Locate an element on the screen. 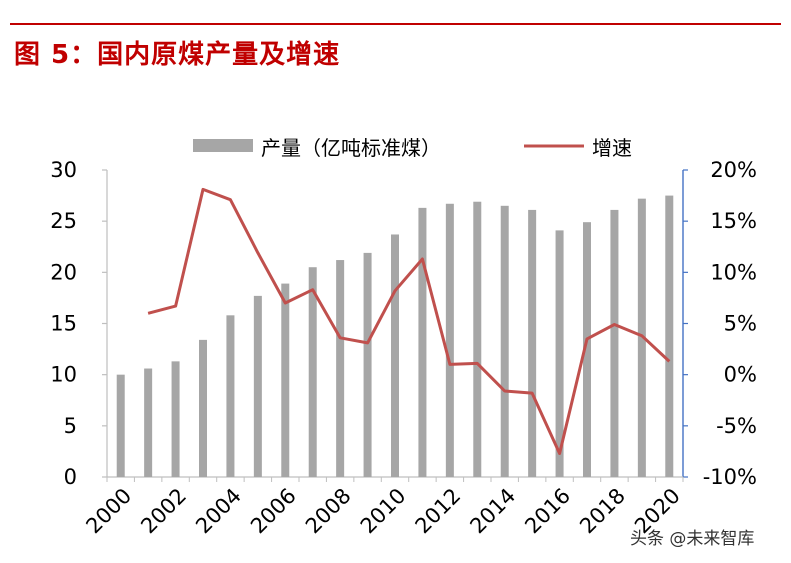  right-axis-tick-label: 15% is located at coordinates (733, 221).